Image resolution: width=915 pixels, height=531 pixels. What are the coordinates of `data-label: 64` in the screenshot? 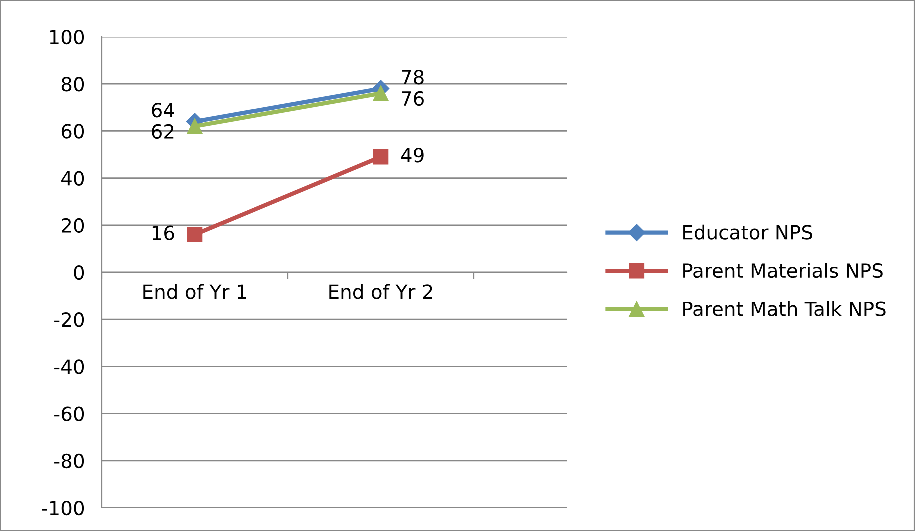 It's located at (163, 110).